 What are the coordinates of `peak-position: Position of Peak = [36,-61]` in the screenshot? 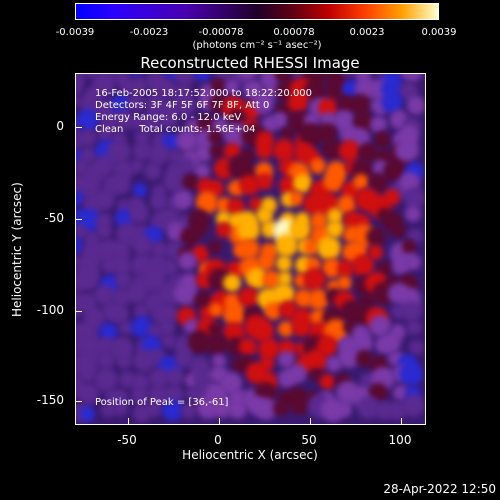 It's located at (162, 402).